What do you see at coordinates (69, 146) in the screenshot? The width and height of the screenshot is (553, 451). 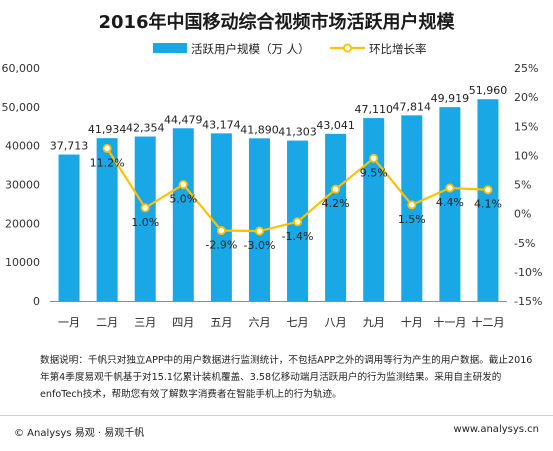 I see `bar-value-label: 37,713` at bounding box center [69, 146].